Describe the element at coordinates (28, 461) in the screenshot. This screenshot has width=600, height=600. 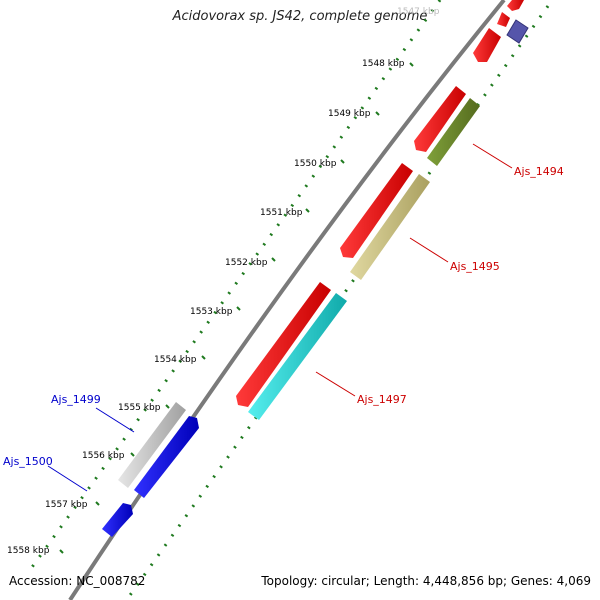
I see `gene-label-ajs-1500: Ajs_1500` at that location.